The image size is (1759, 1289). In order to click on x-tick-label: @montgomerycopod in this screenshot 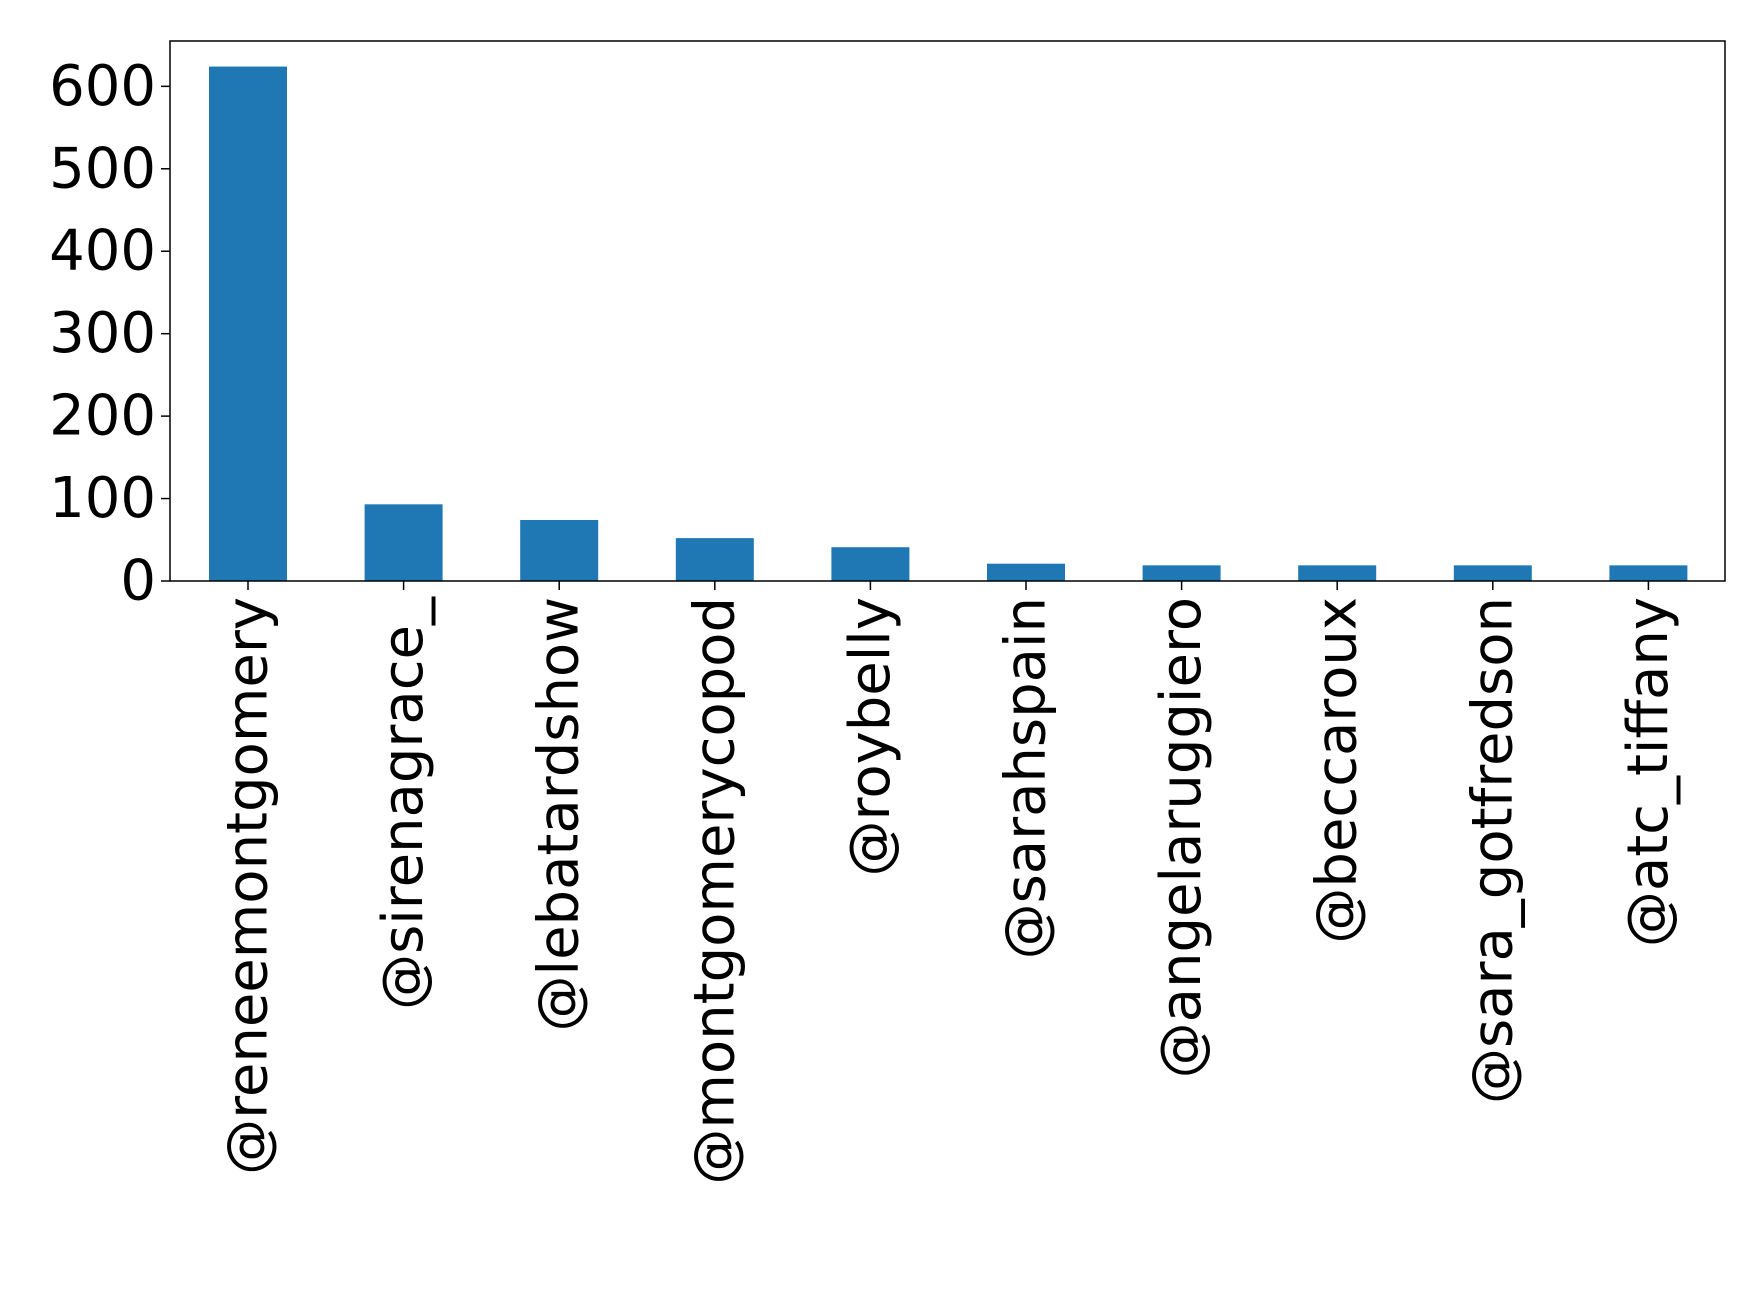, I will do `click(714, 891)`.